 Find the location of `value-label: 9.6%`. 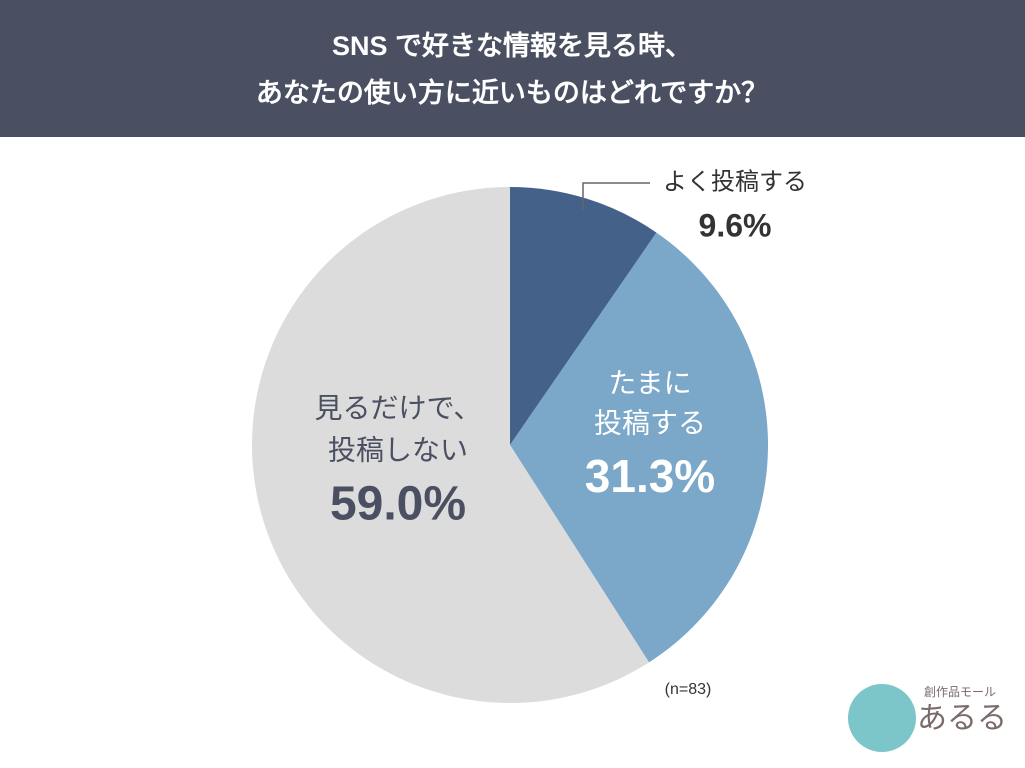

value-label: 9.6% is located at coordinates (735, 225).